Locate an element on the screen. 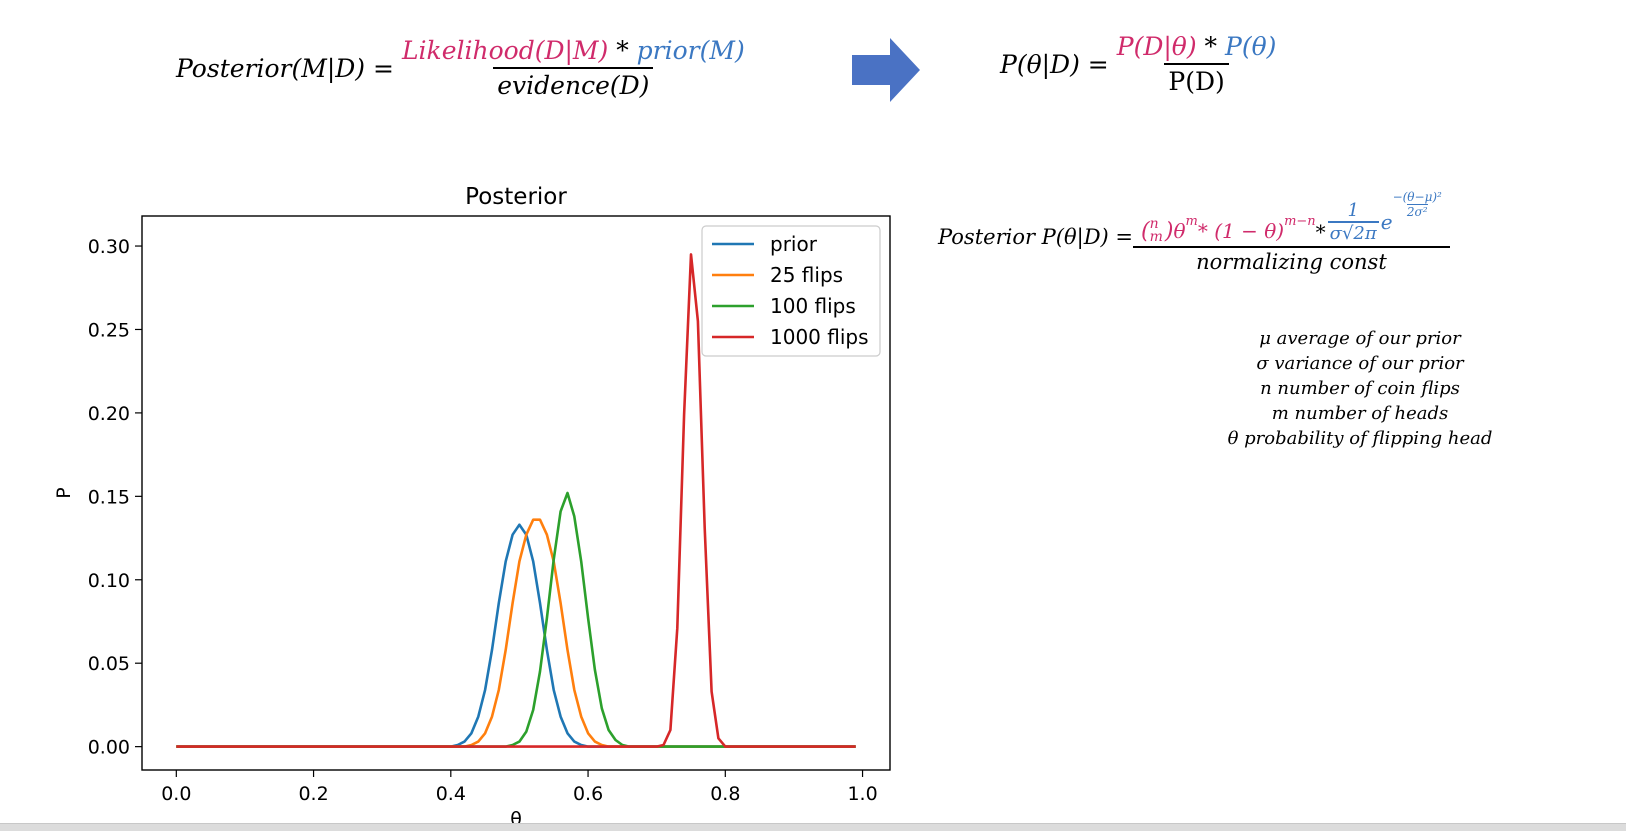 This screenshot has height=831, width=1626. exponent-fraction: −(θ−μ)² 2σ² is located at coordinates (1417, 204).